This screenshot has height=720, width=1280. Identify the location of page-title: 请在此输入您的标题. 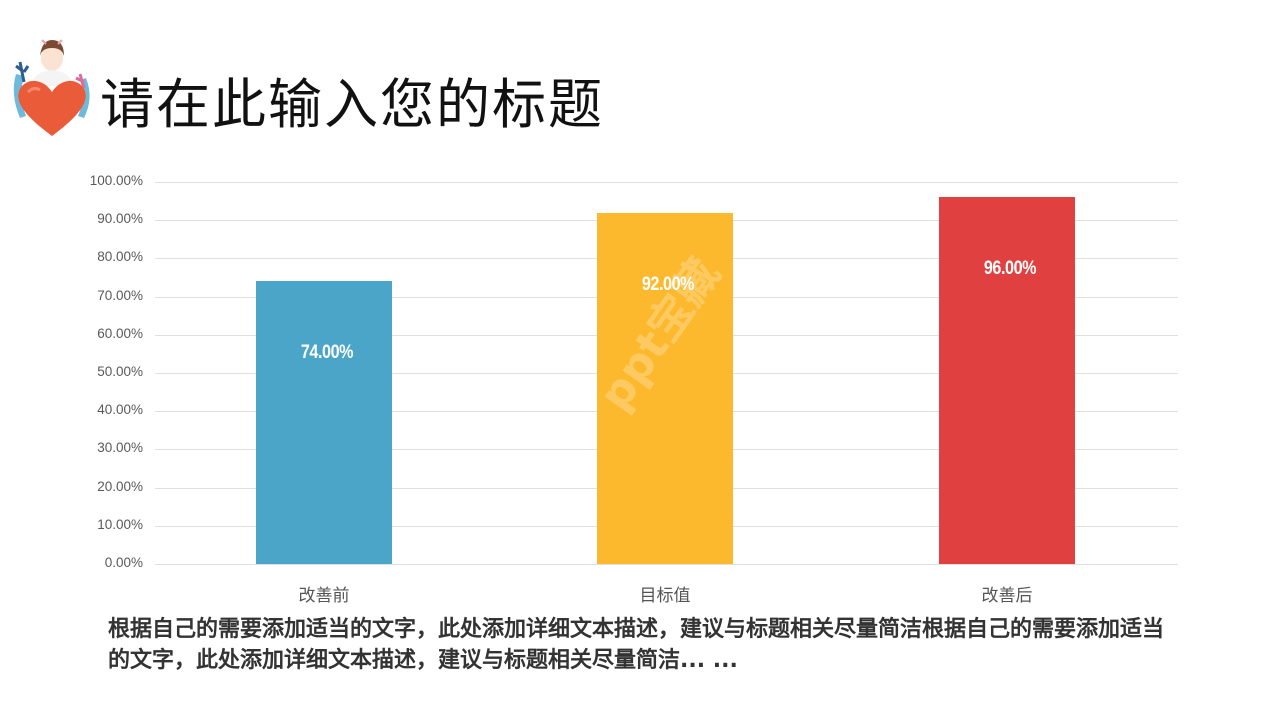
(352, 104).